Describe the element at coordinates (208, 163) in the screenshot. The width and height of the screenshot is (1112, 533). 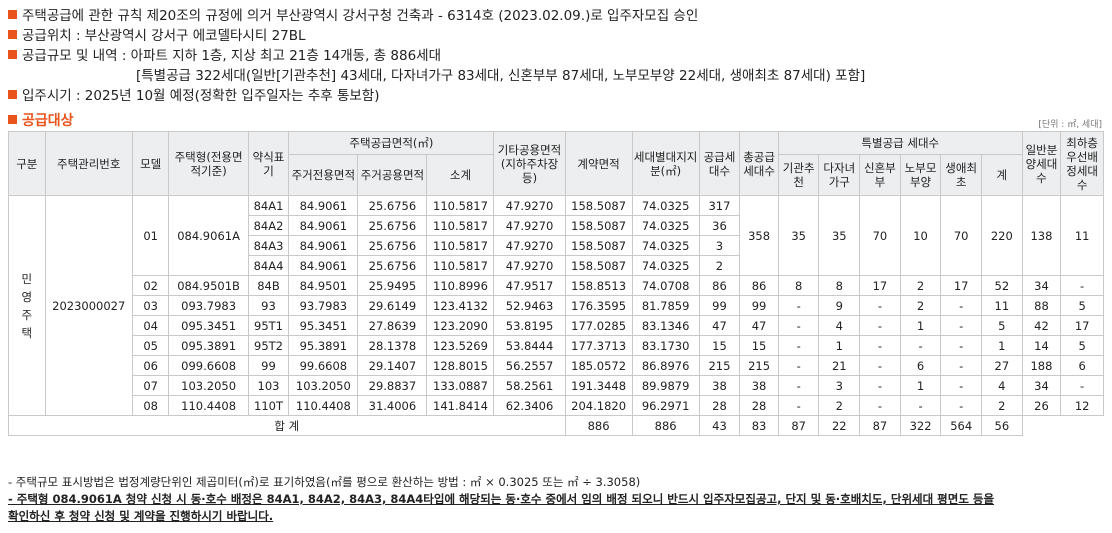
I see `header-housing-type: 주택형(전용면적기준)` at that location.